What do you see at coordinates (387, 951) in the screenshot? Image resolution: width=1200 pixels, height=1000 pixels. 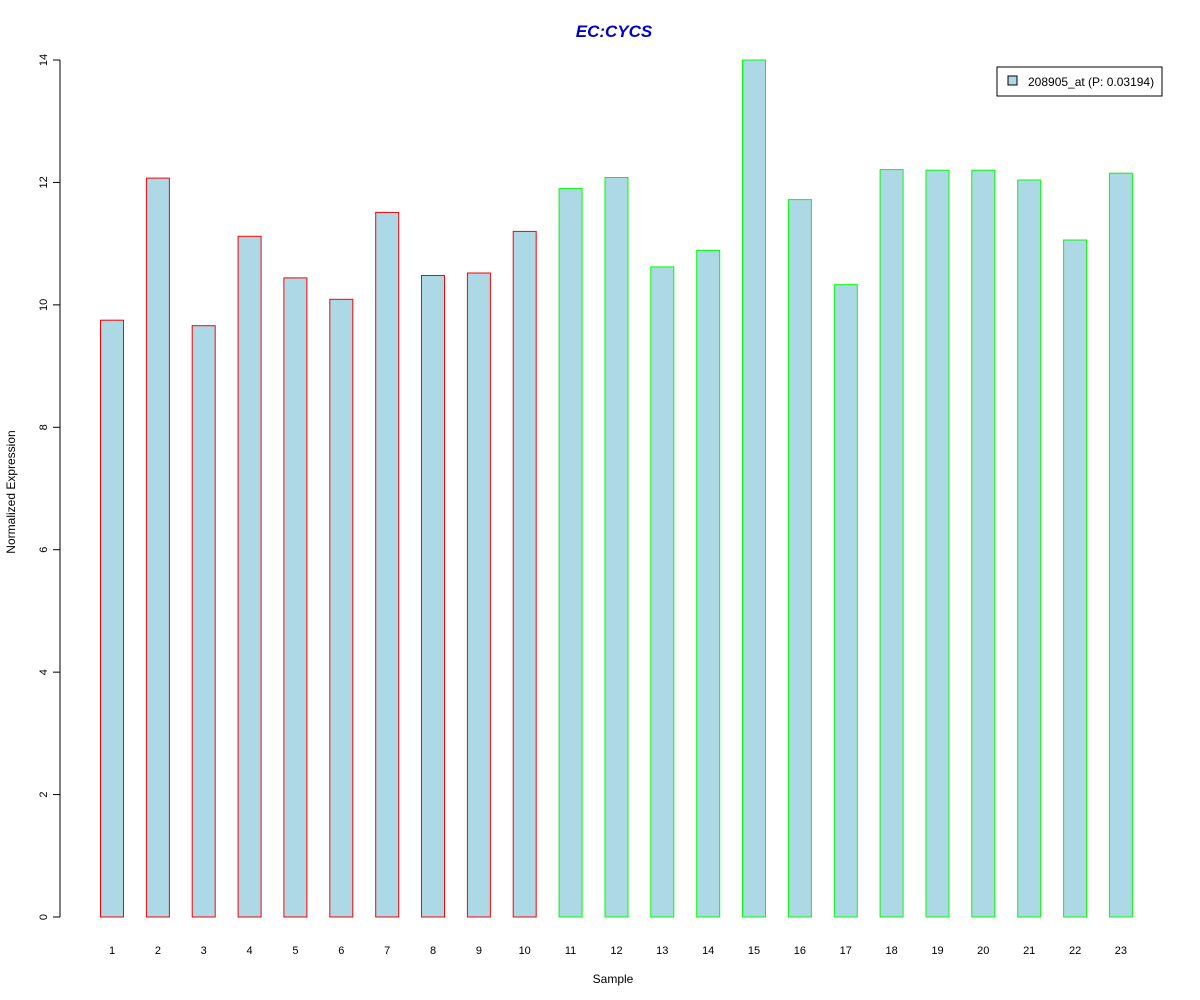 I see `x-axis-tick-label: 7` at bounding box center [387, 951].